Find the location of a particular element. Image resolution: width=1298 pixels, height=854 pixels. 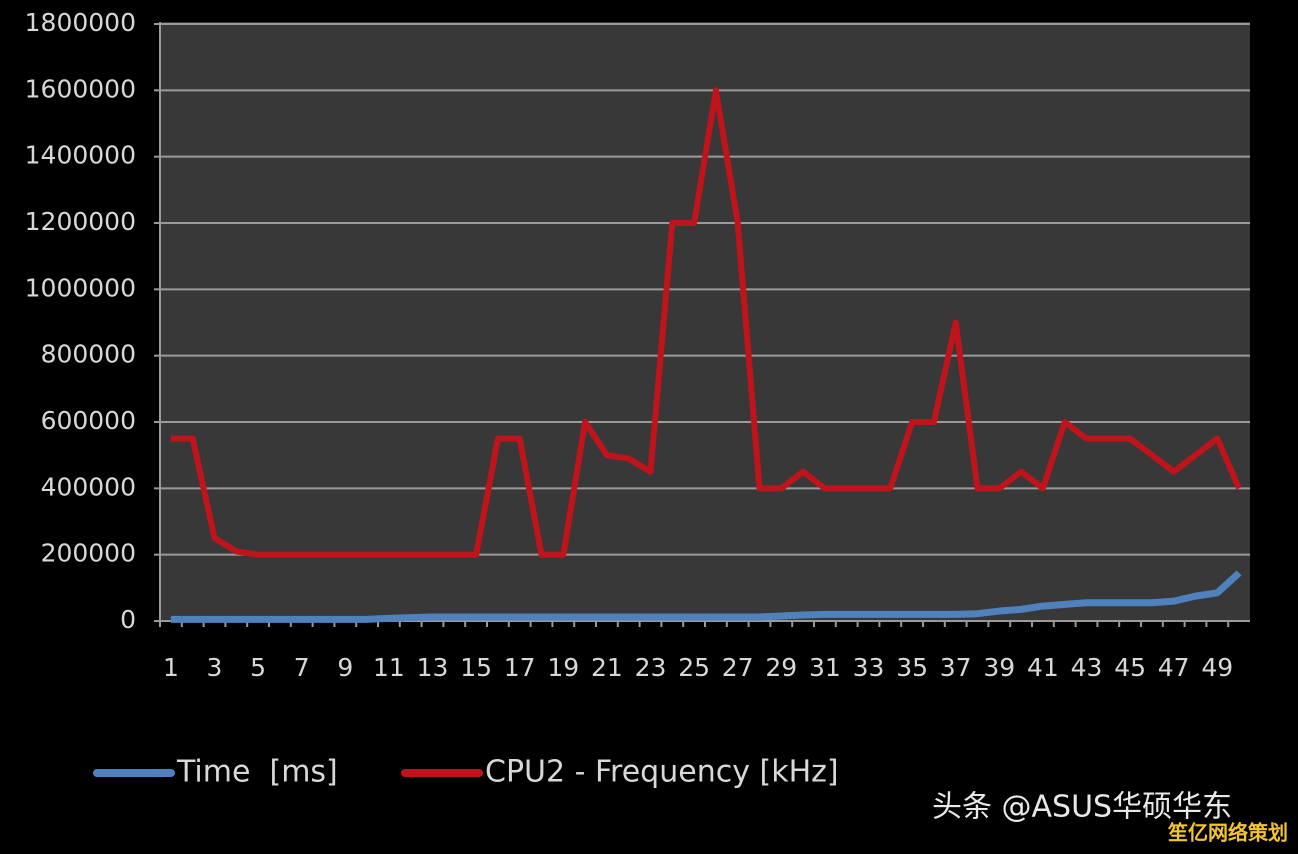

y-tick-label: 600000 is located at coordinates (88, 420).